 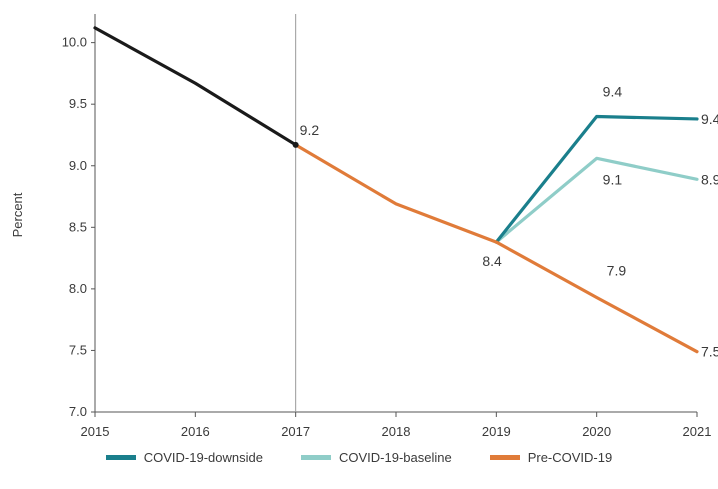 I want to click on legend-swatch-precovid, so click(x=504, y=457).